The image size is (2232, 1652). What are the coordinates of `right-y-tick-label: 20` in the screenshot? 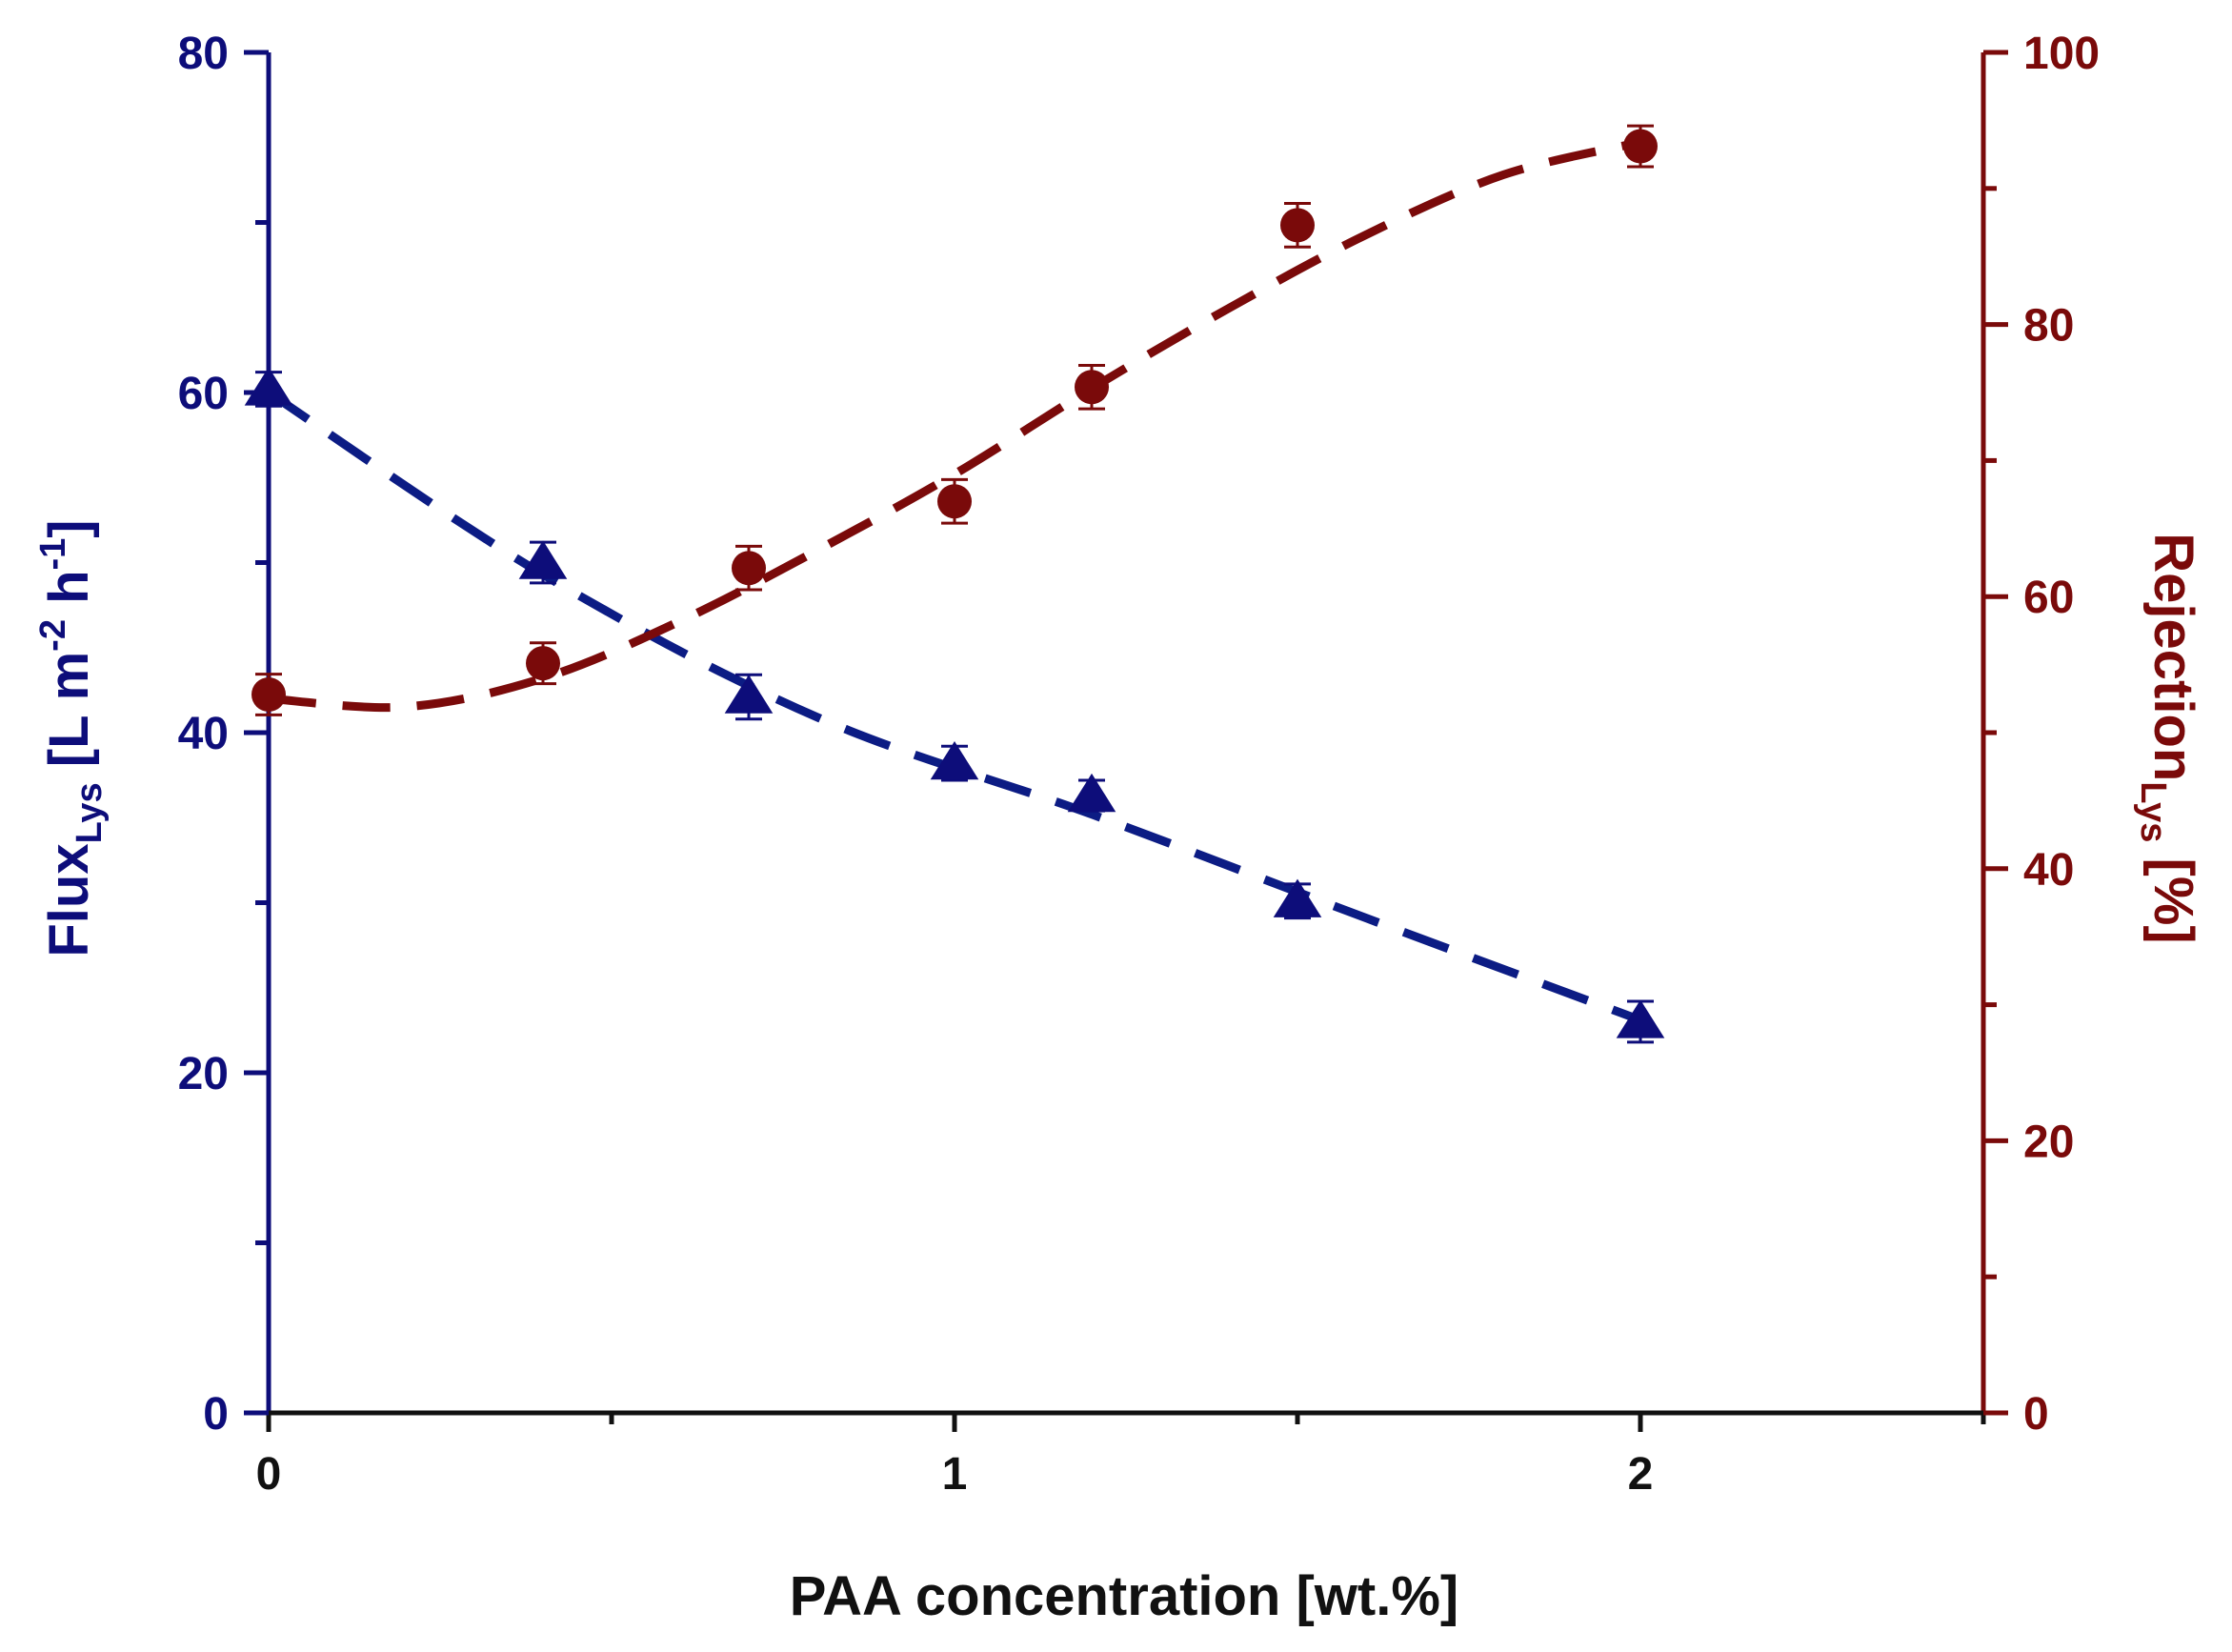 It's located at (2049, 1142).